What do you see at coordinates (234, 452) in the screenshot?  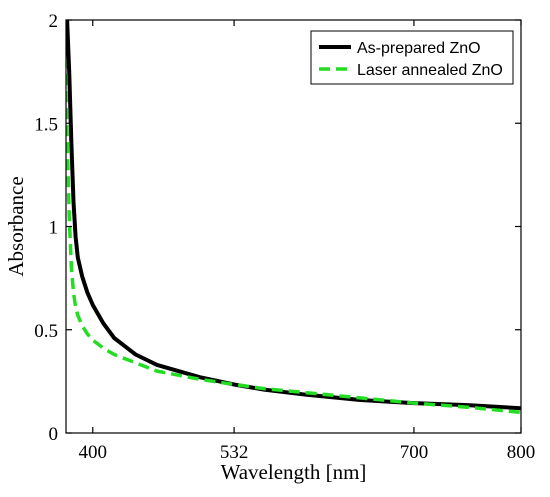 I see `x-tick-label: 532` at bounding box center [234, 452].